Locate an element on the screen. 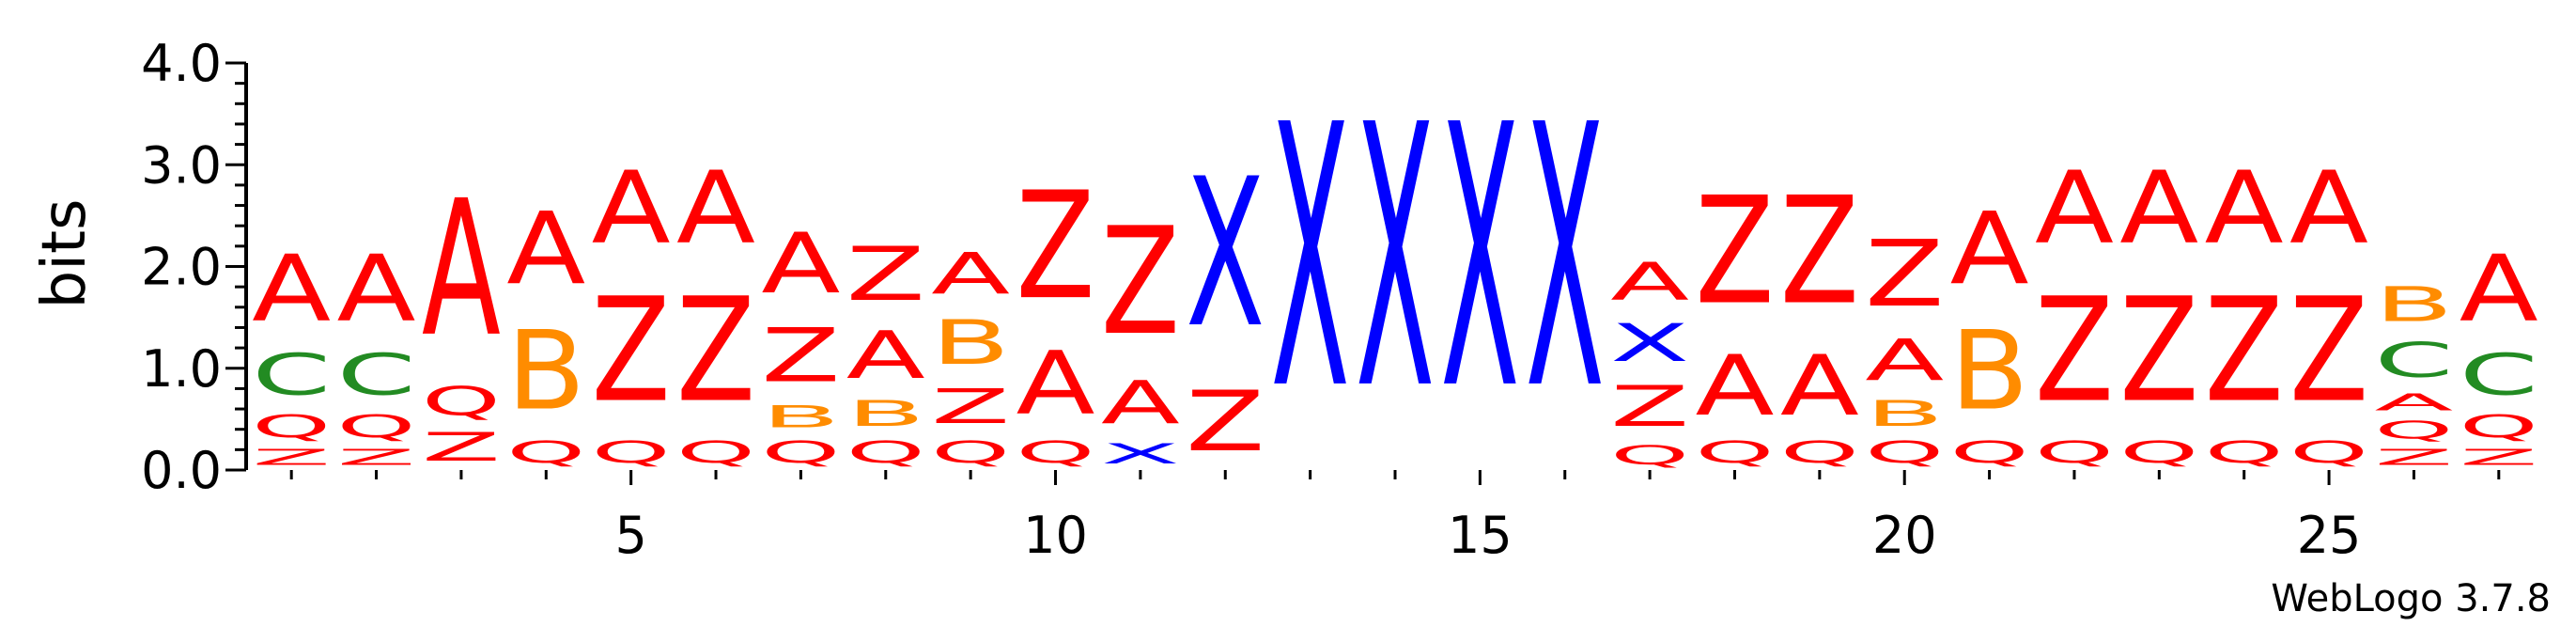 The width and height of the screenshot is (2576, 627). x-tick-label: 5 is located at coordinates (630, 535).